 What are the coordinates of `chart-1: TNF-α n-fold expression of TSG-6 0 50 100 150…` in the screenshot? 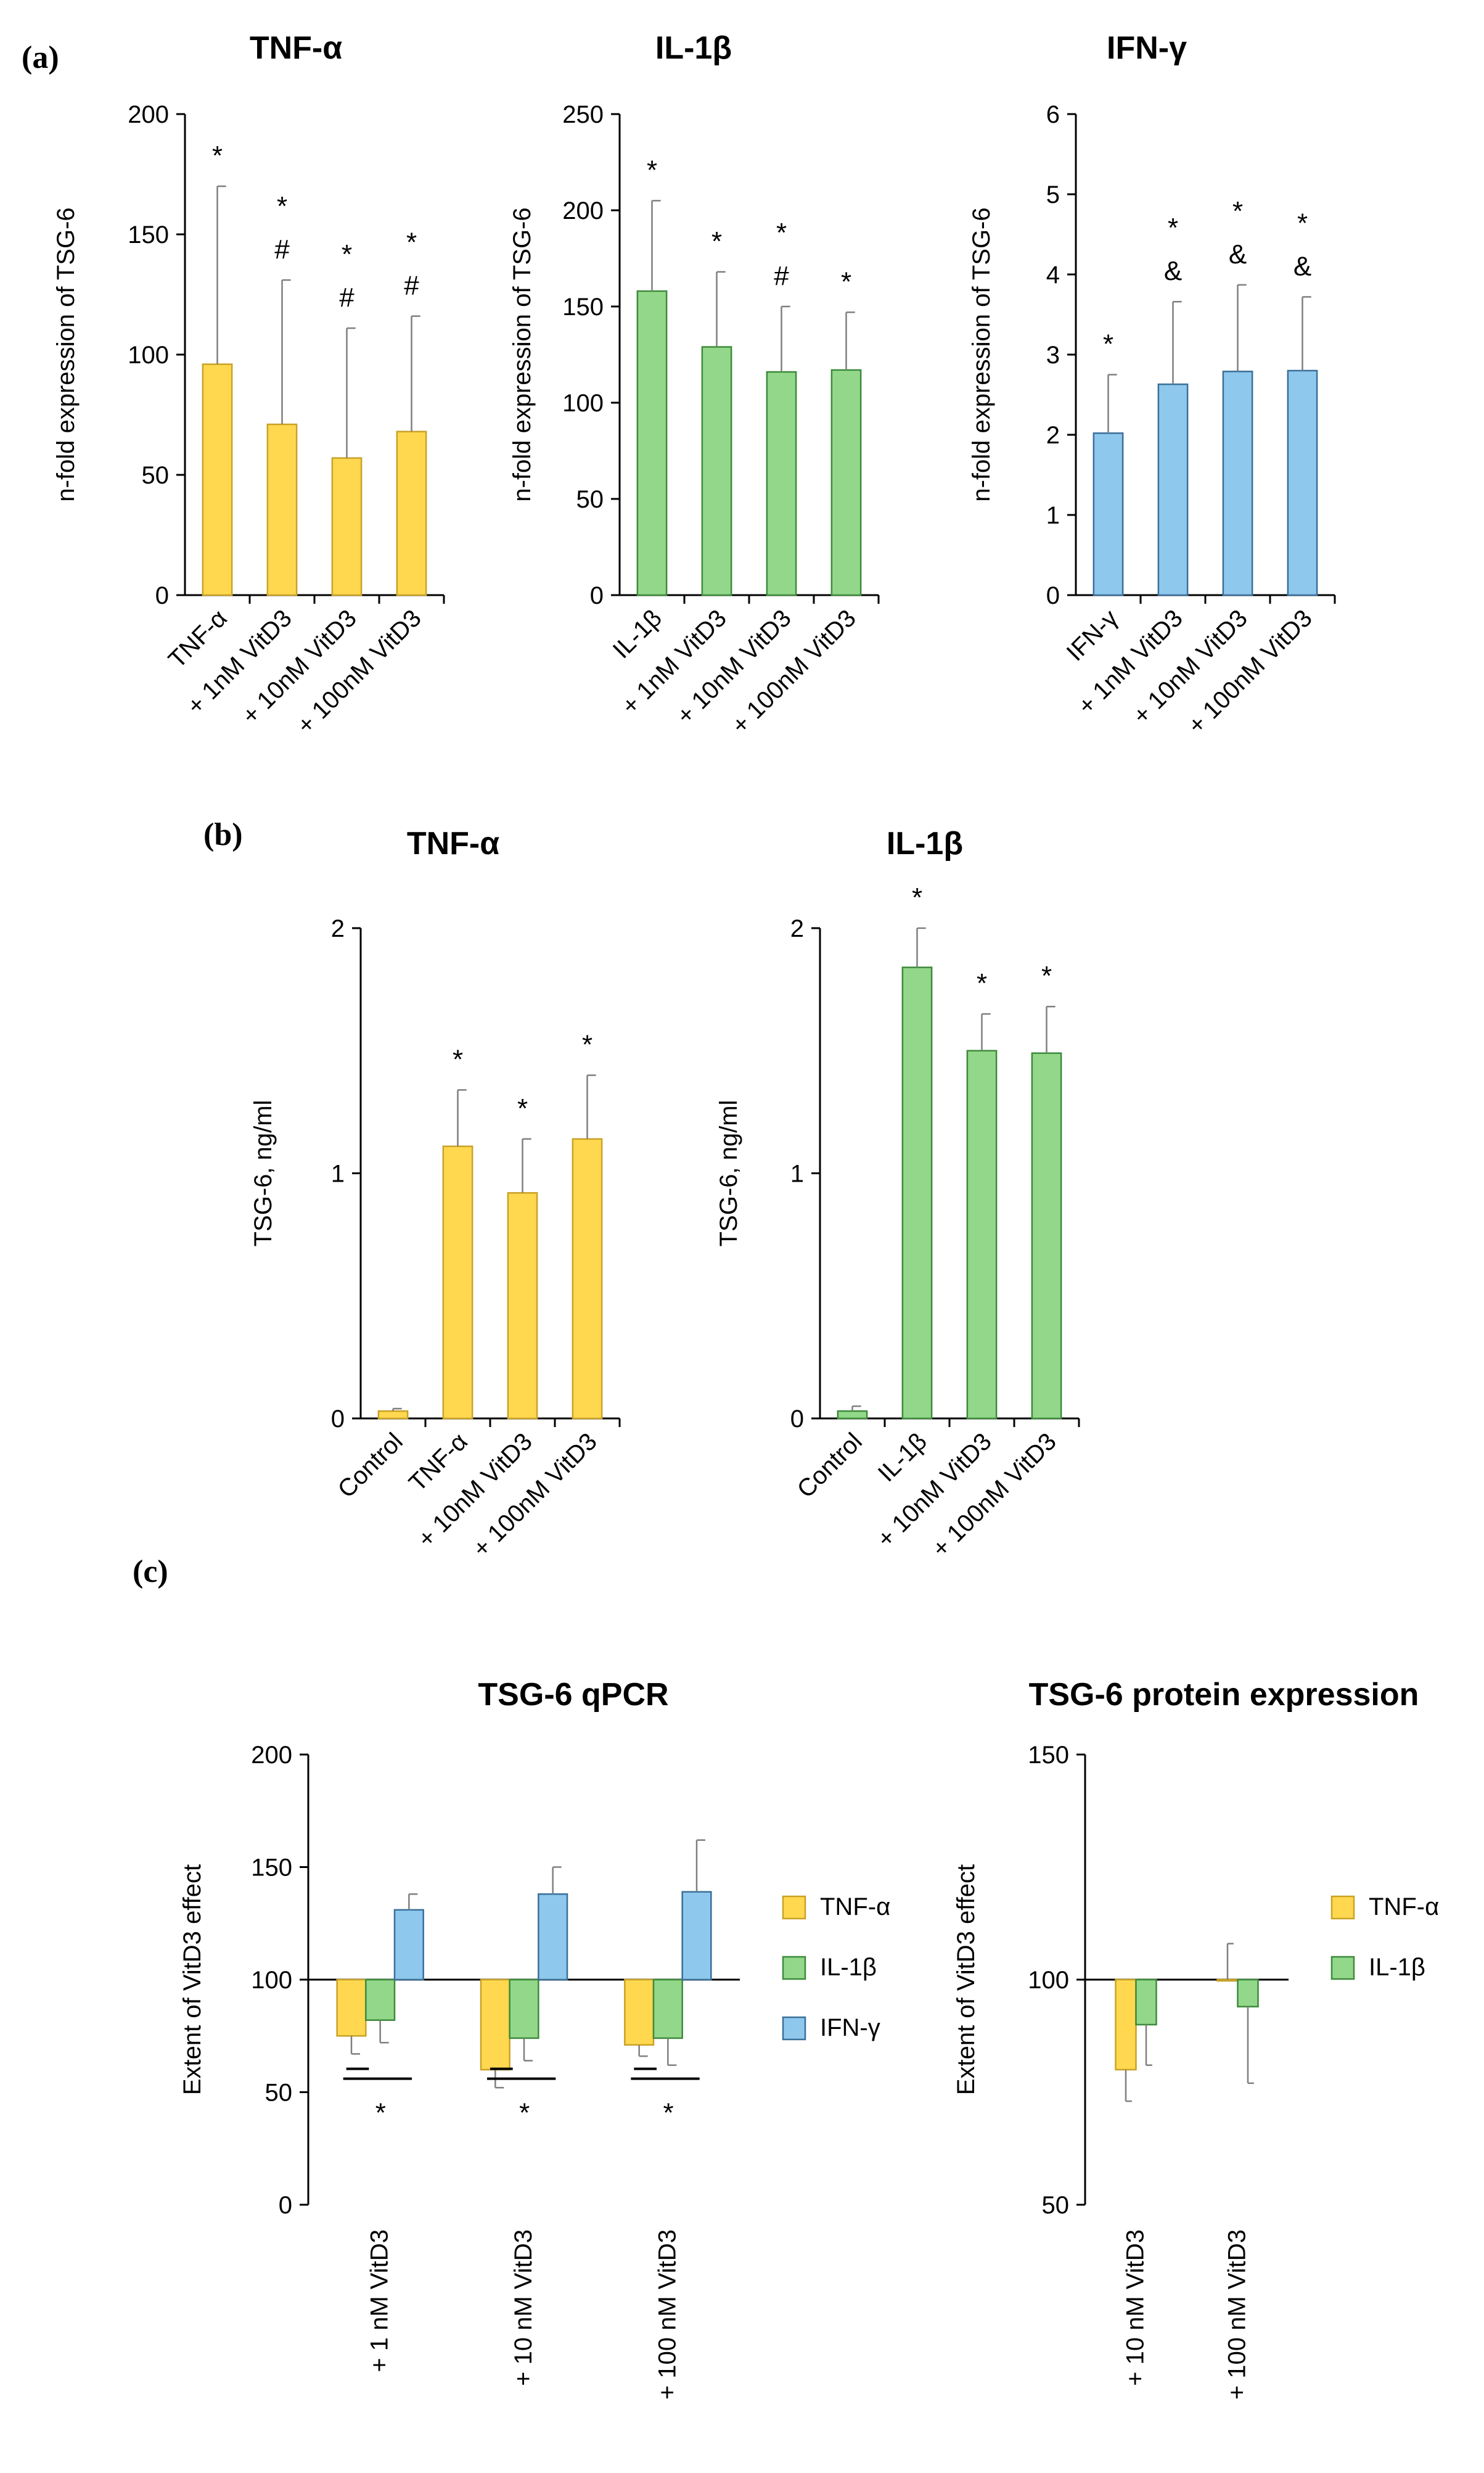 It's located at (248, 384).